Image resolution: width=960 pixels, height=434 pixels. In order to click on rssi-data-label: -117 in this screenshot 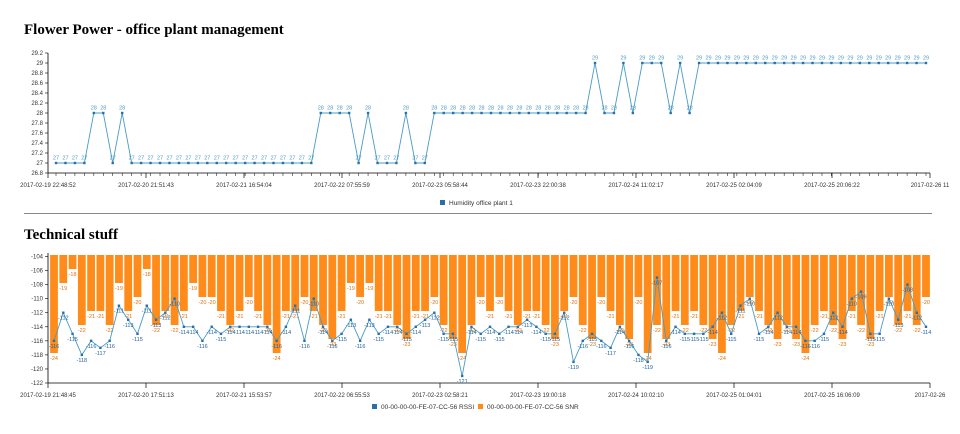, I will do `click(100, 354)`.